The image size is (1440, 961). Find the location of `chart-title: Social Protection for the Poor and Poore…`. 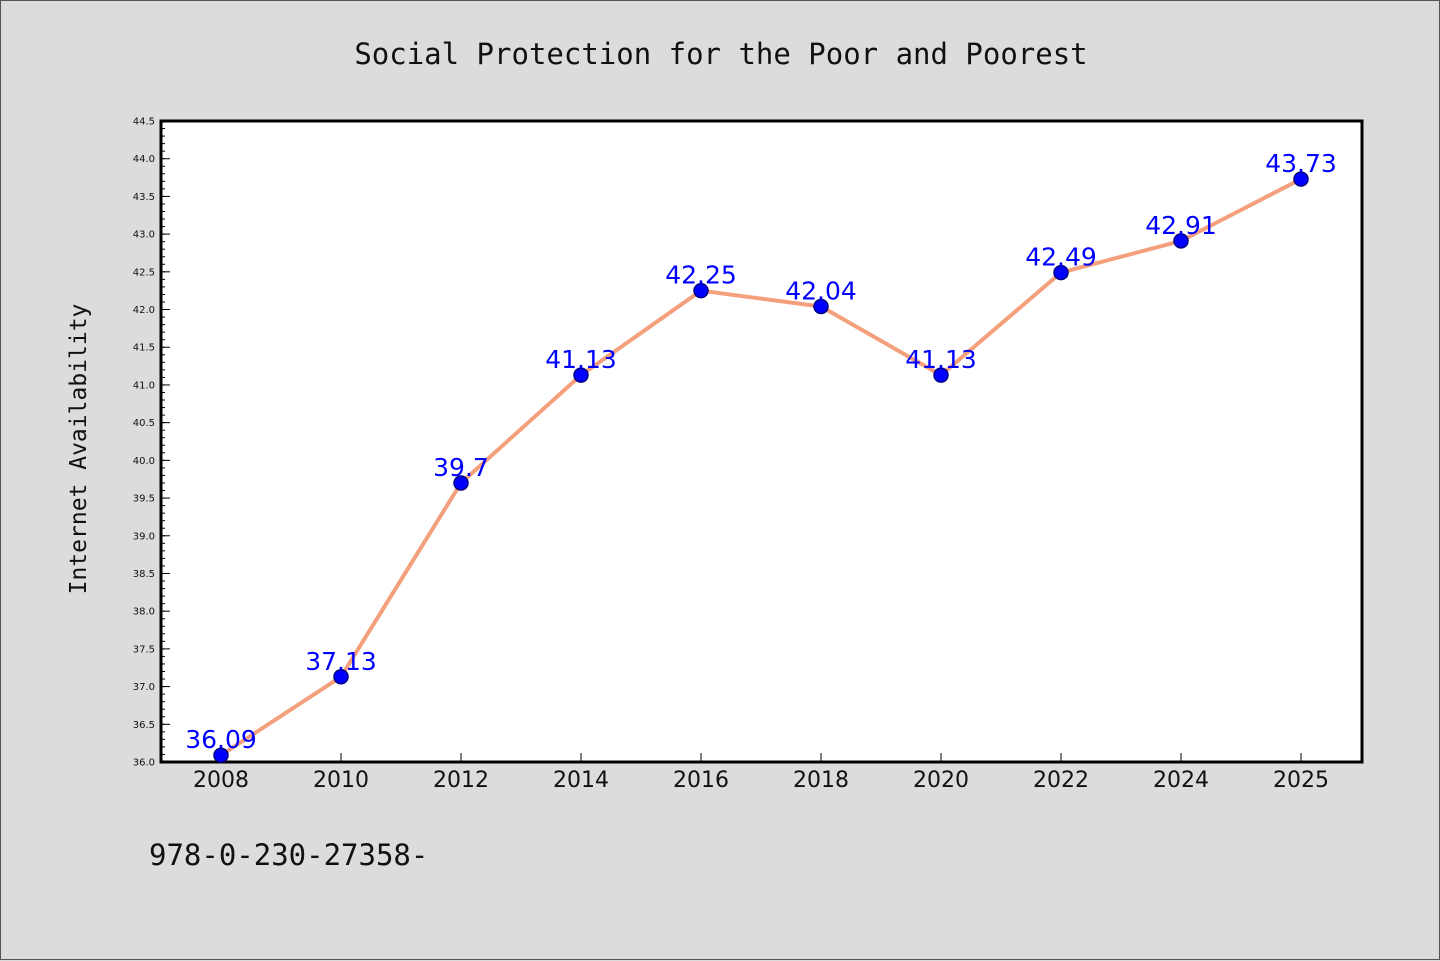

chart-title: Social Protection for the Poor and Poore… is located at coordinates (720, 54).